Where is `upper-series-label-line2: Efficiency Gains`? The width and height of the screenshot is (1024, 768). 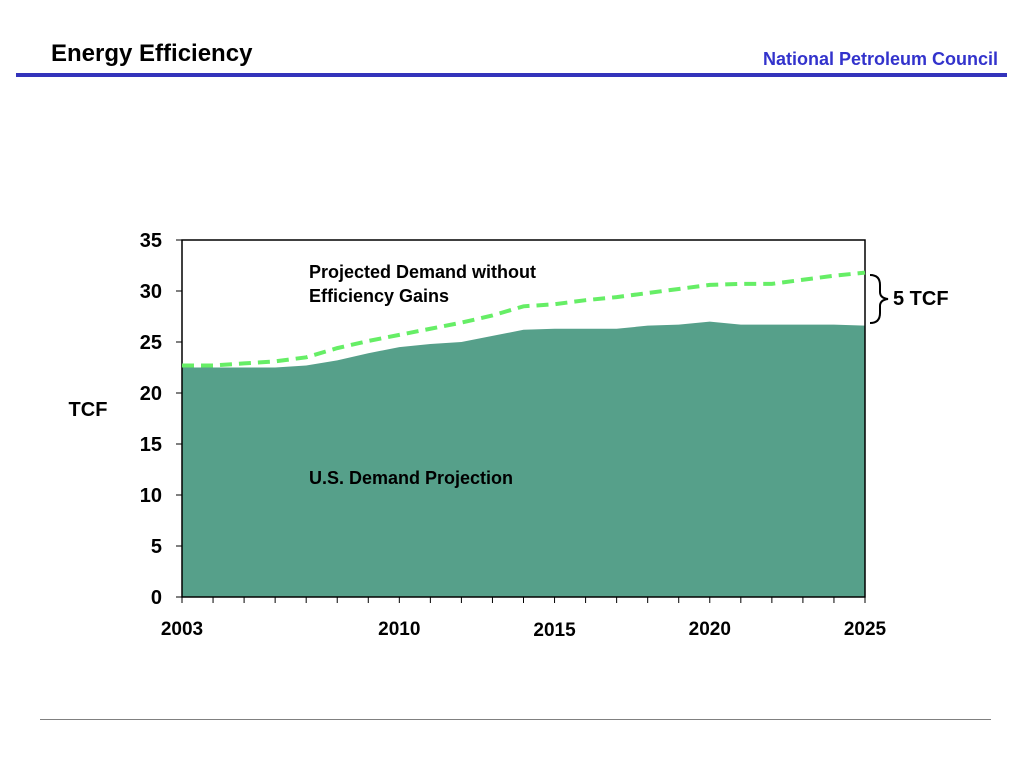
upper-series-label-line2: Efficiency Gains is located at coordinates (379, 296).